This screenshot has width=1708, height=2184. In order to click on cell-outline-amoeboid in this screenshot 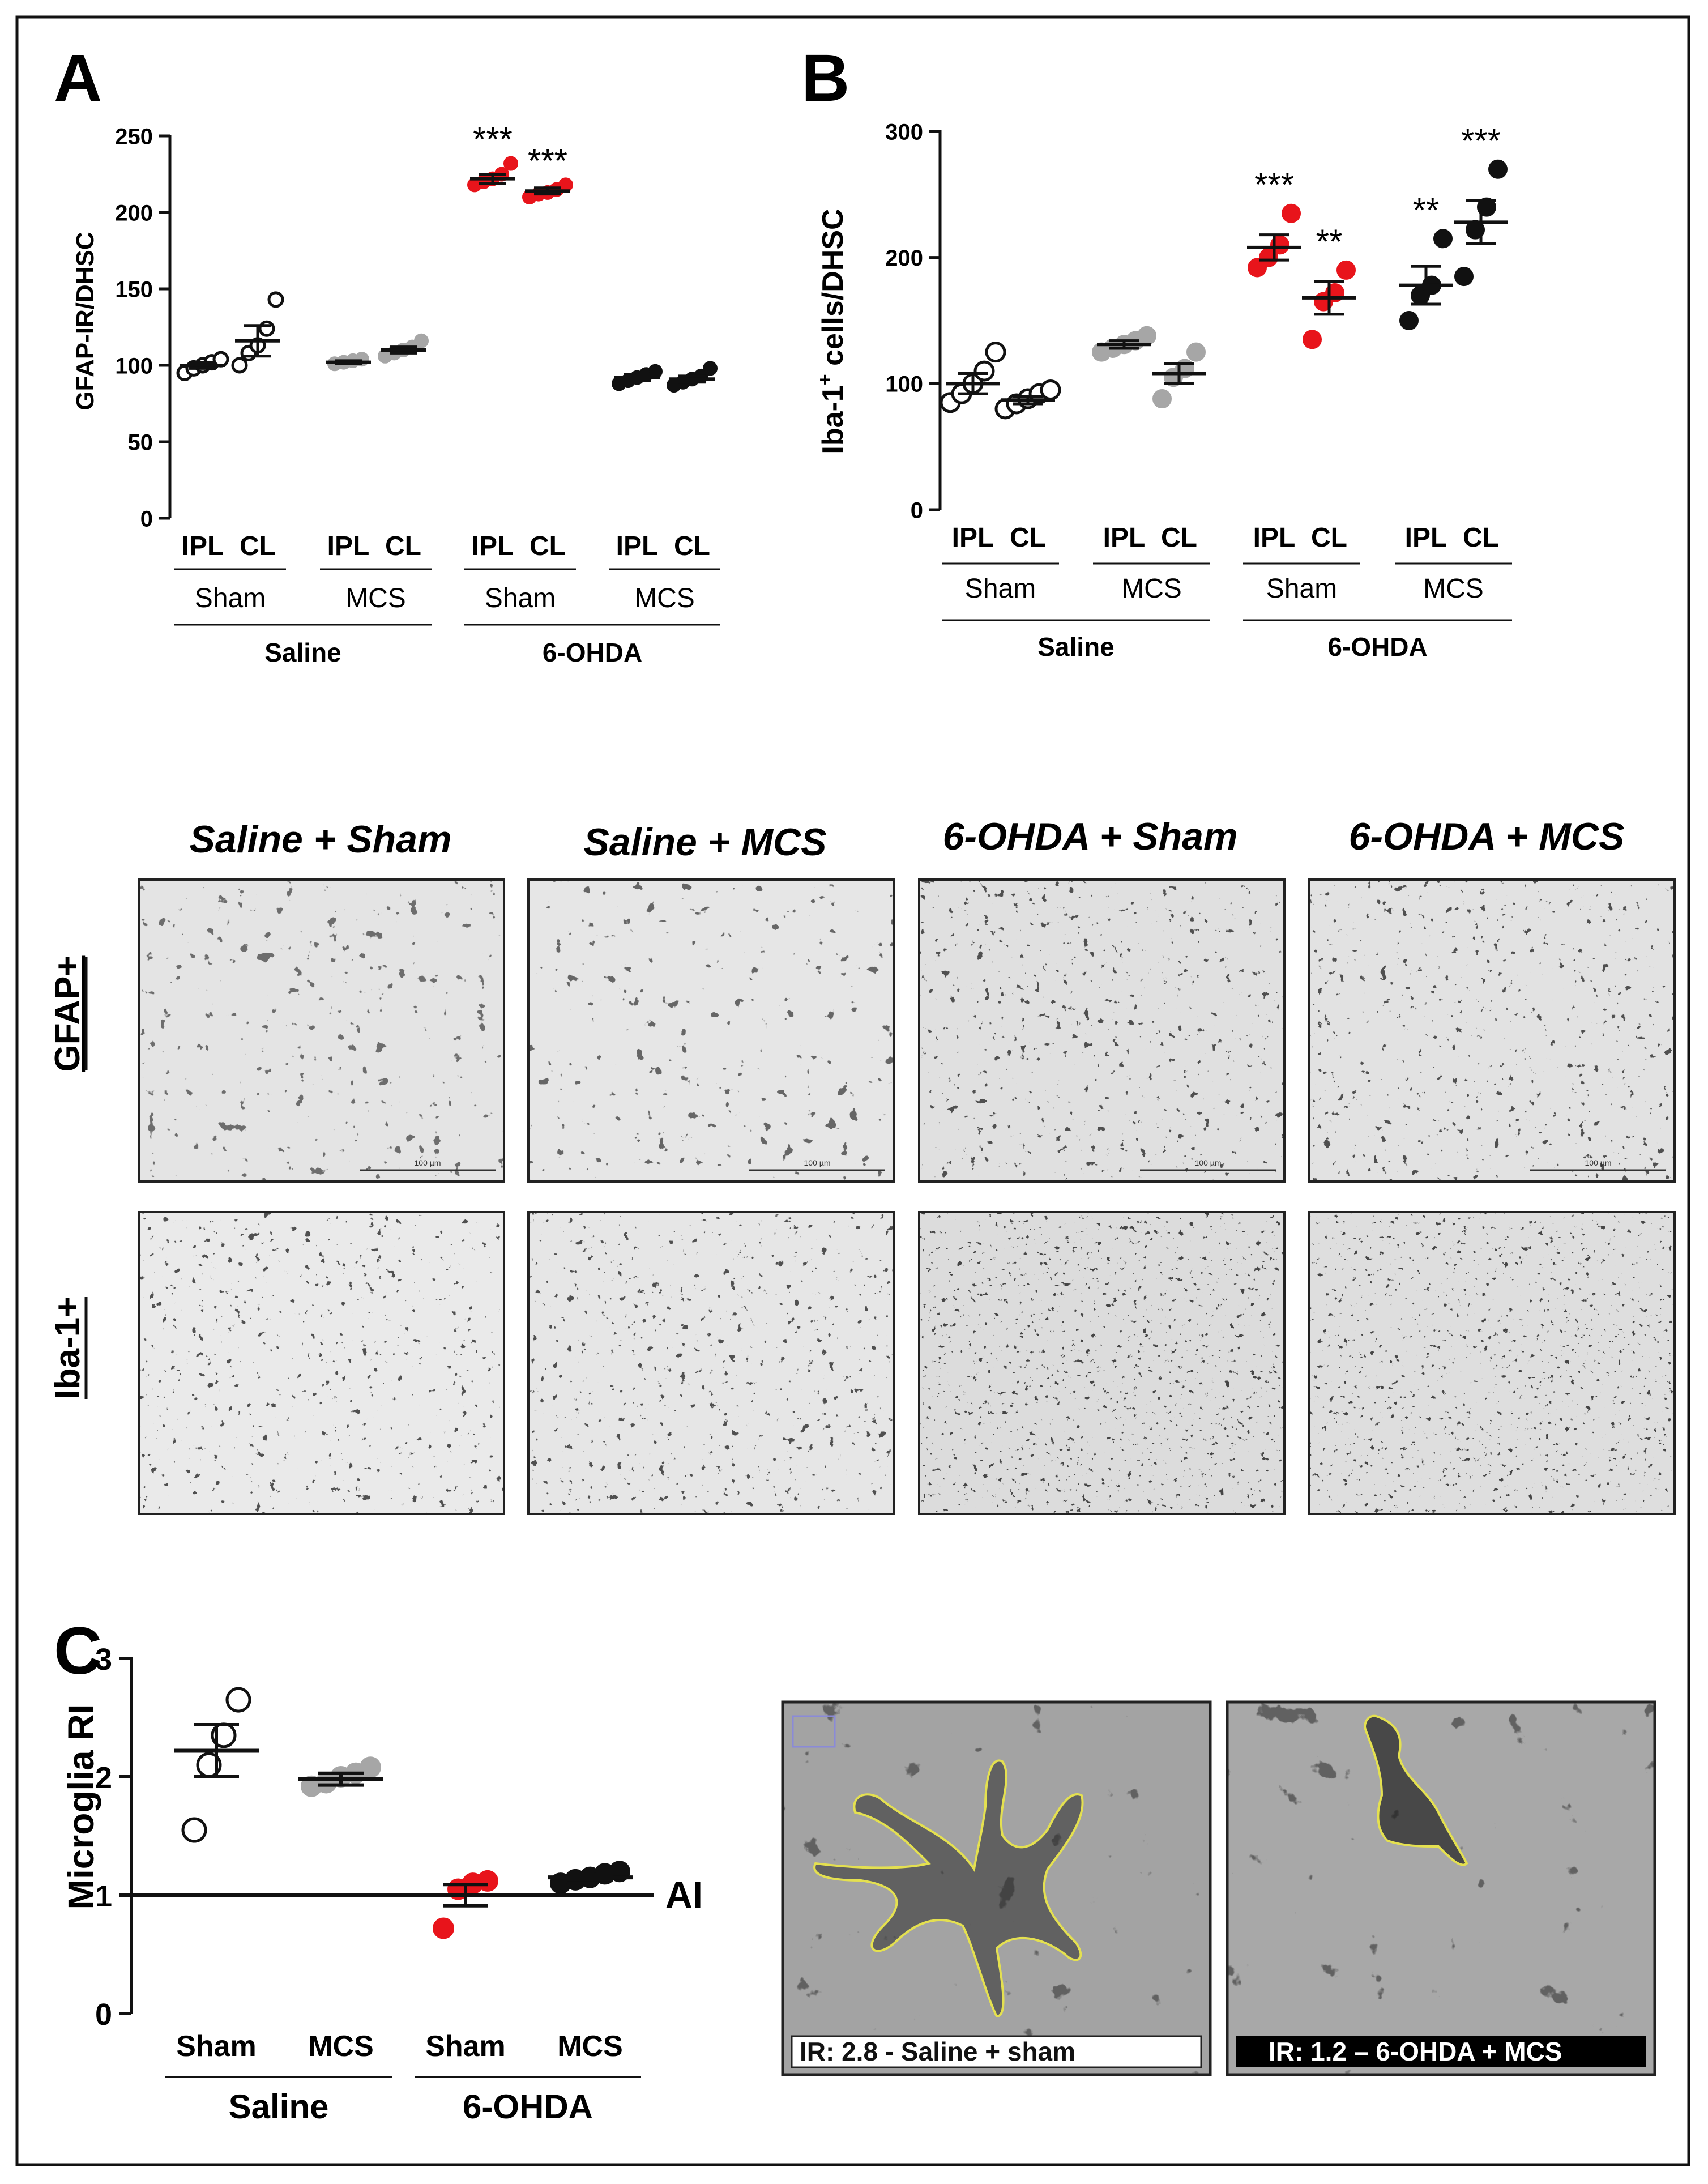, I will do `click(1415, 1790)`.